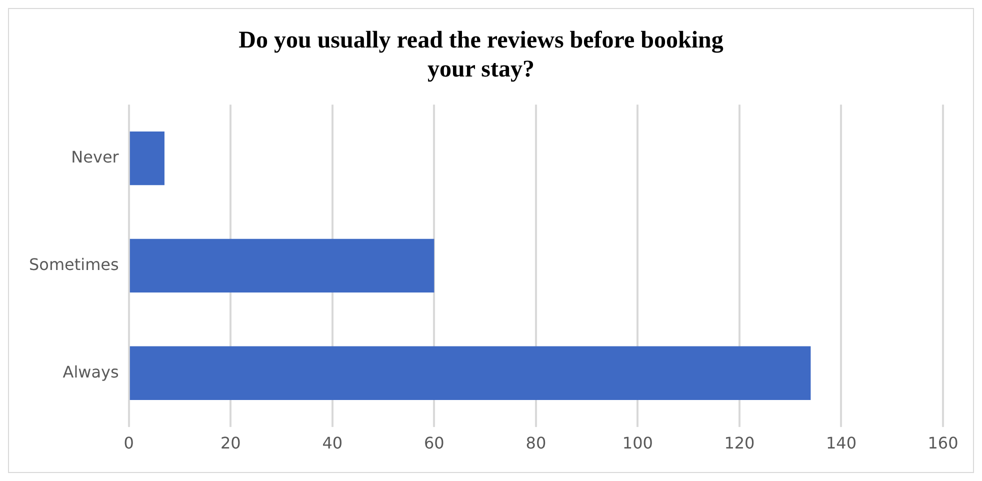  I want to click on y-tick-label: Always, so click(90, 372).